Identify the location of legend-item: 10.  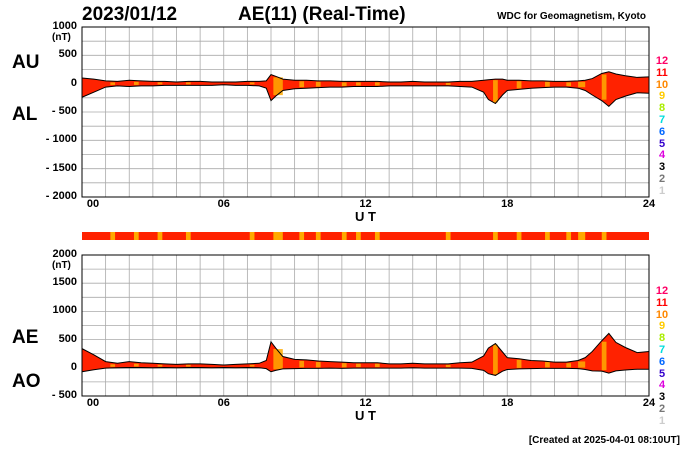
(662, 314).